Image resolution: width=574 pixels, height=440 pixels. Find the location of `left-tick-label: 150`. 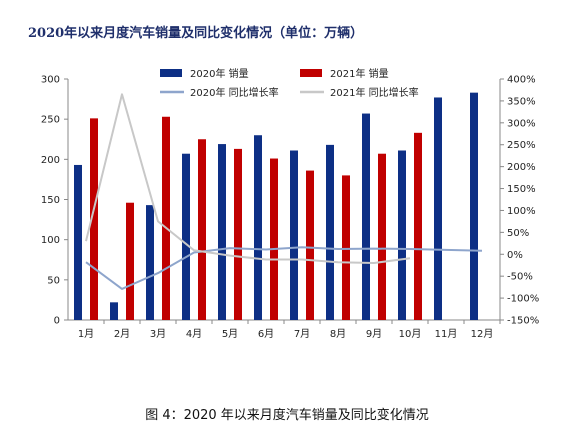

left-tick-label: 150 is located at coordinates (50, 200).